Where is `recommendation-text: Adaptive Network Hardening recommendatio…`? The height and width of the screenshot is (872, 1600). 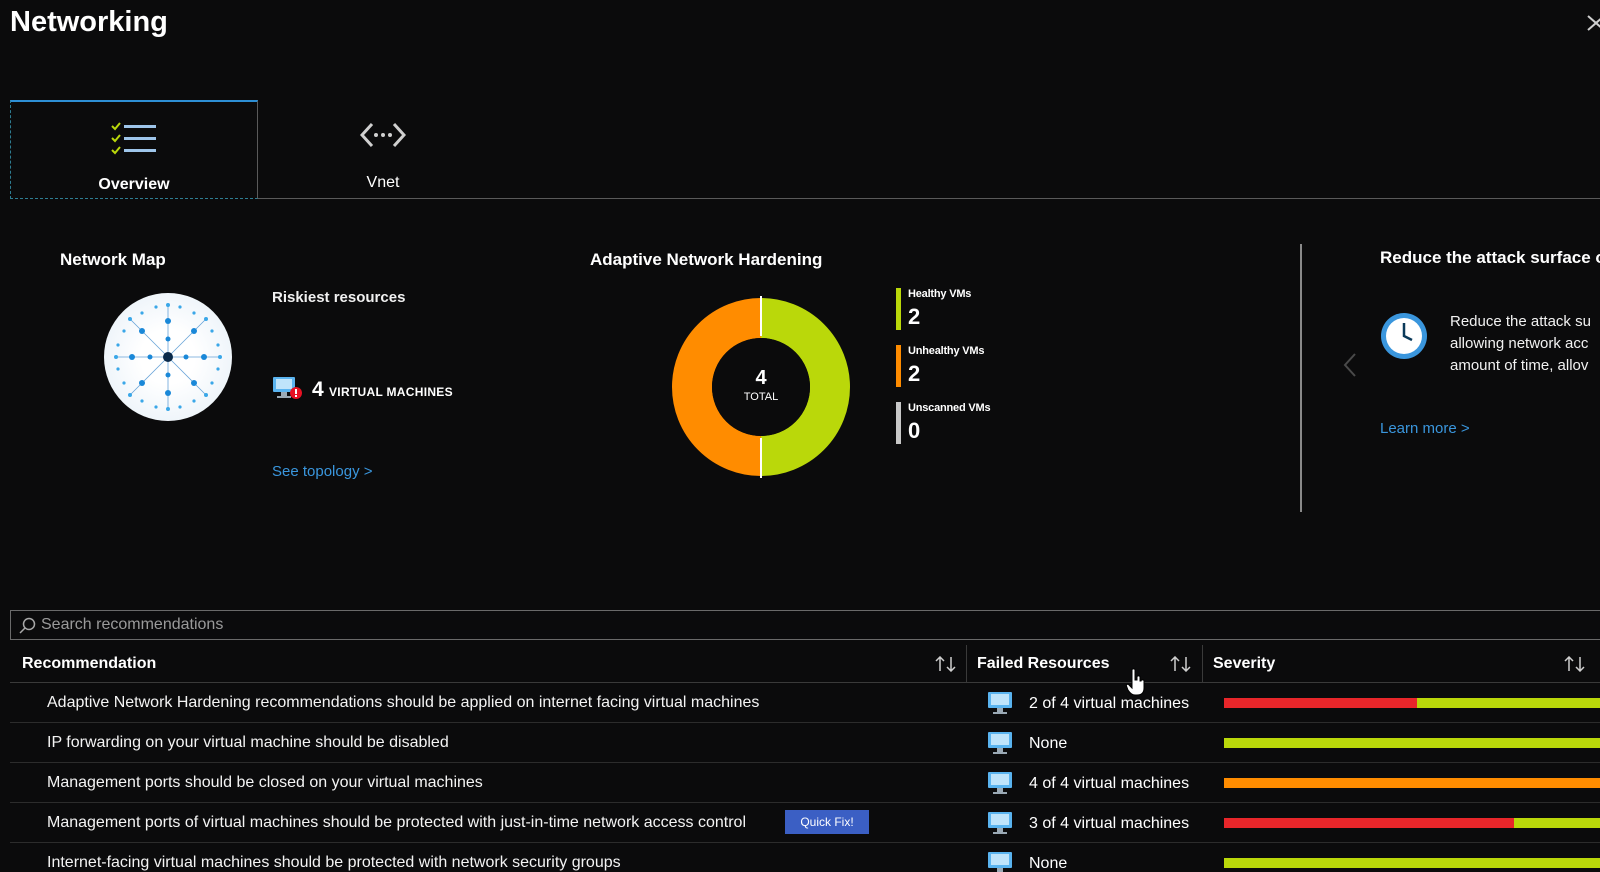
recommendation-text: Adaptive Network Hardening recommendatio… is located at coordinates (403, 702).